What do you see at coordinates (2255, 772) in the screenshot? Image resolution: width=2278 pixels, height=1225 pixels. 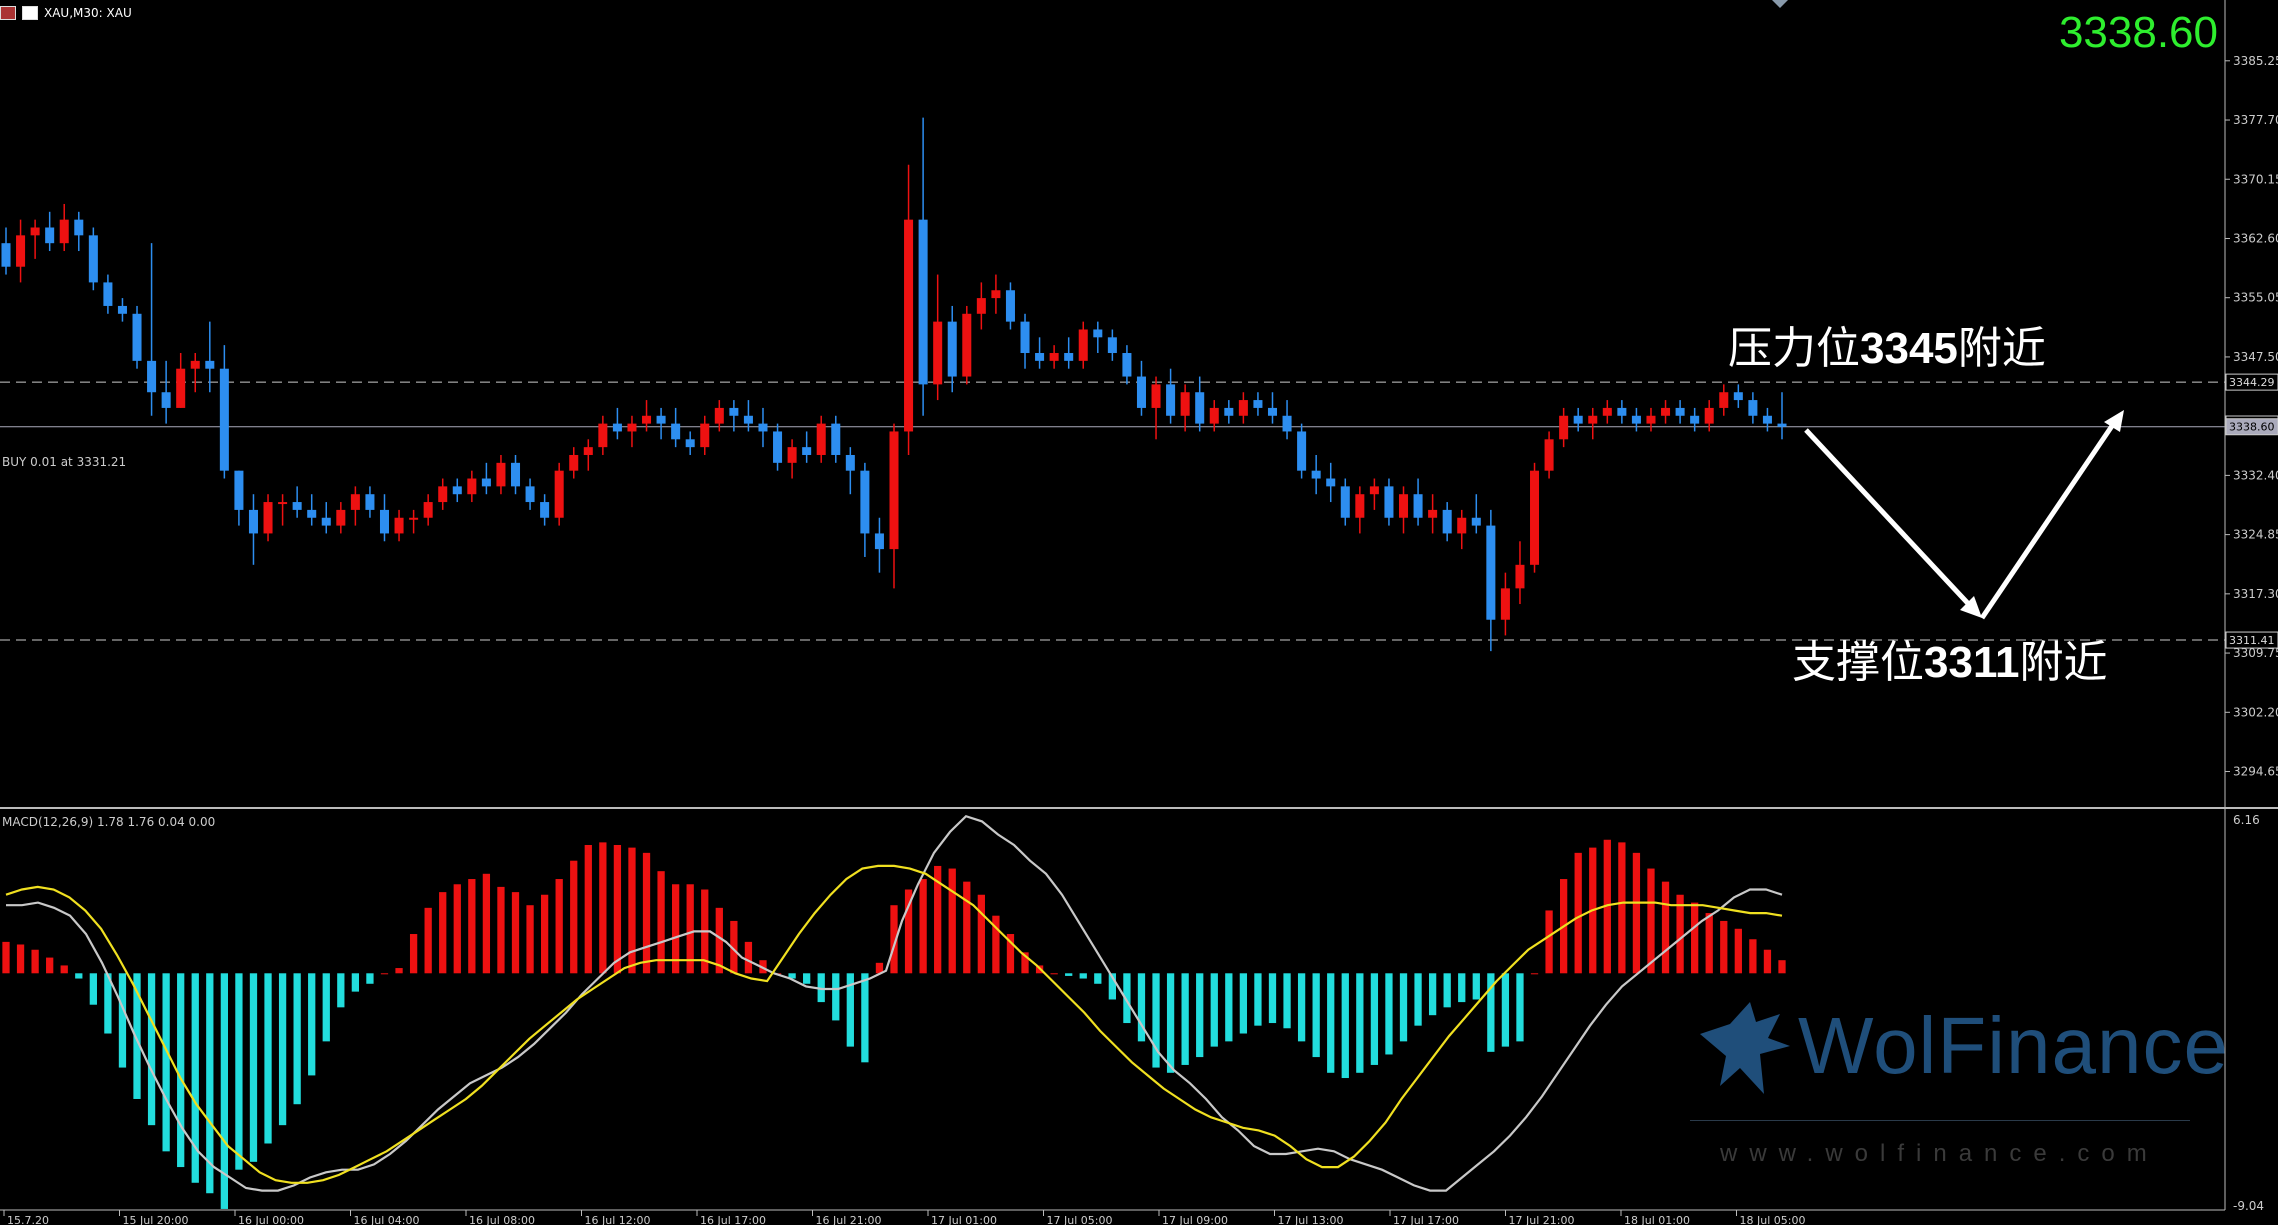 I see `price-tick-label: 3294.65` at bounding box center [2255, 772].